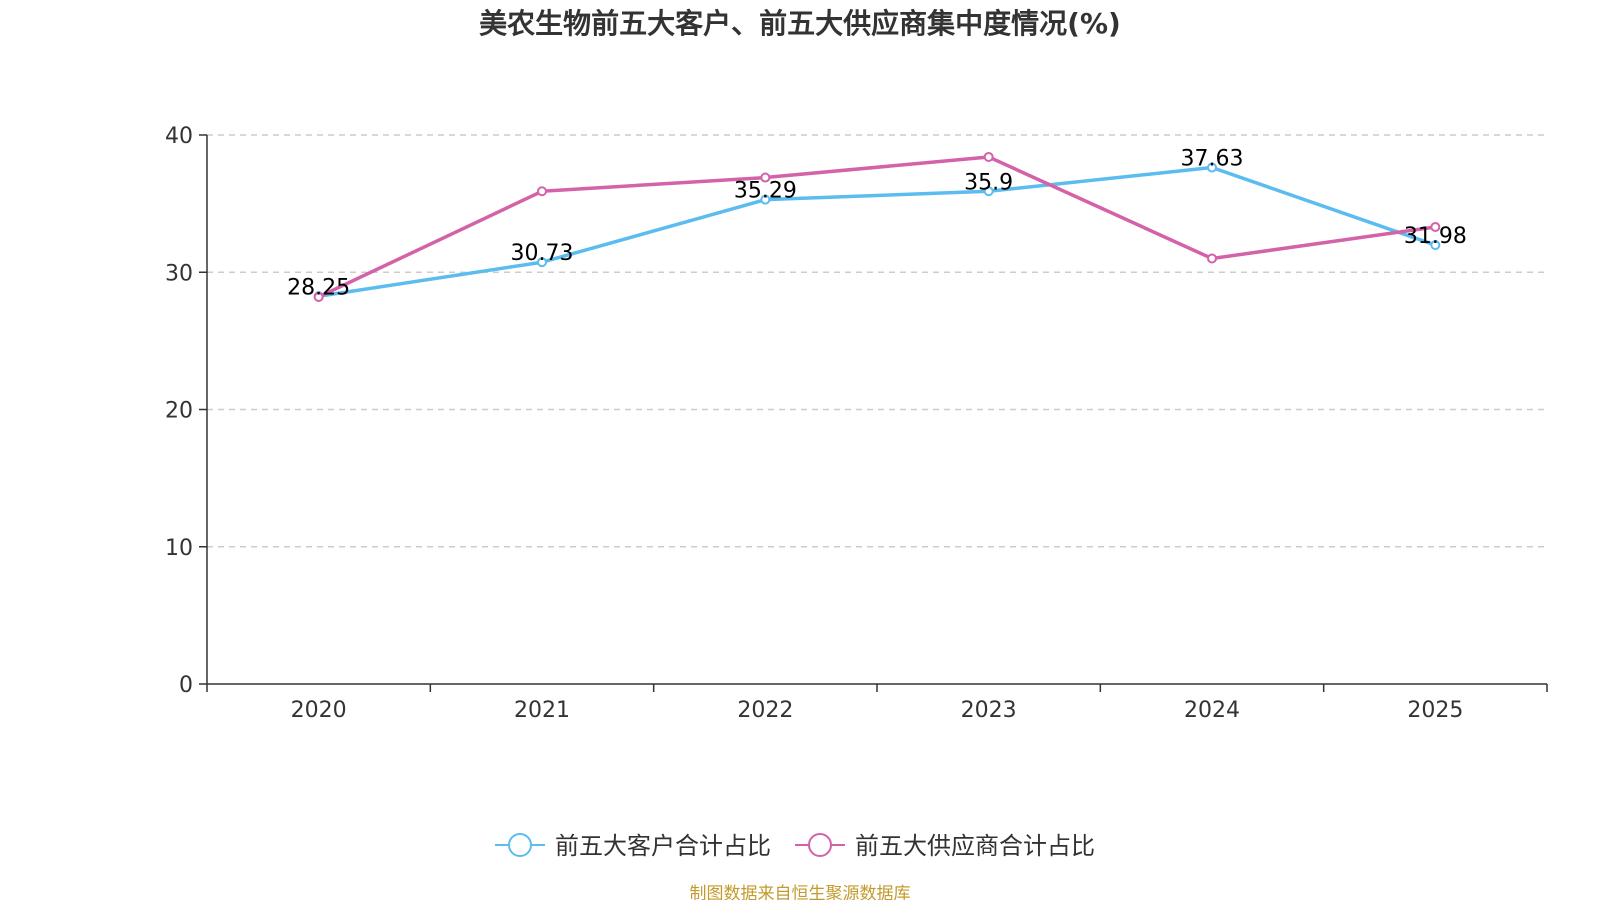  I want to click on legend: 前五大客户合计占比 前五大供应商合计占比, so click(795, 846).